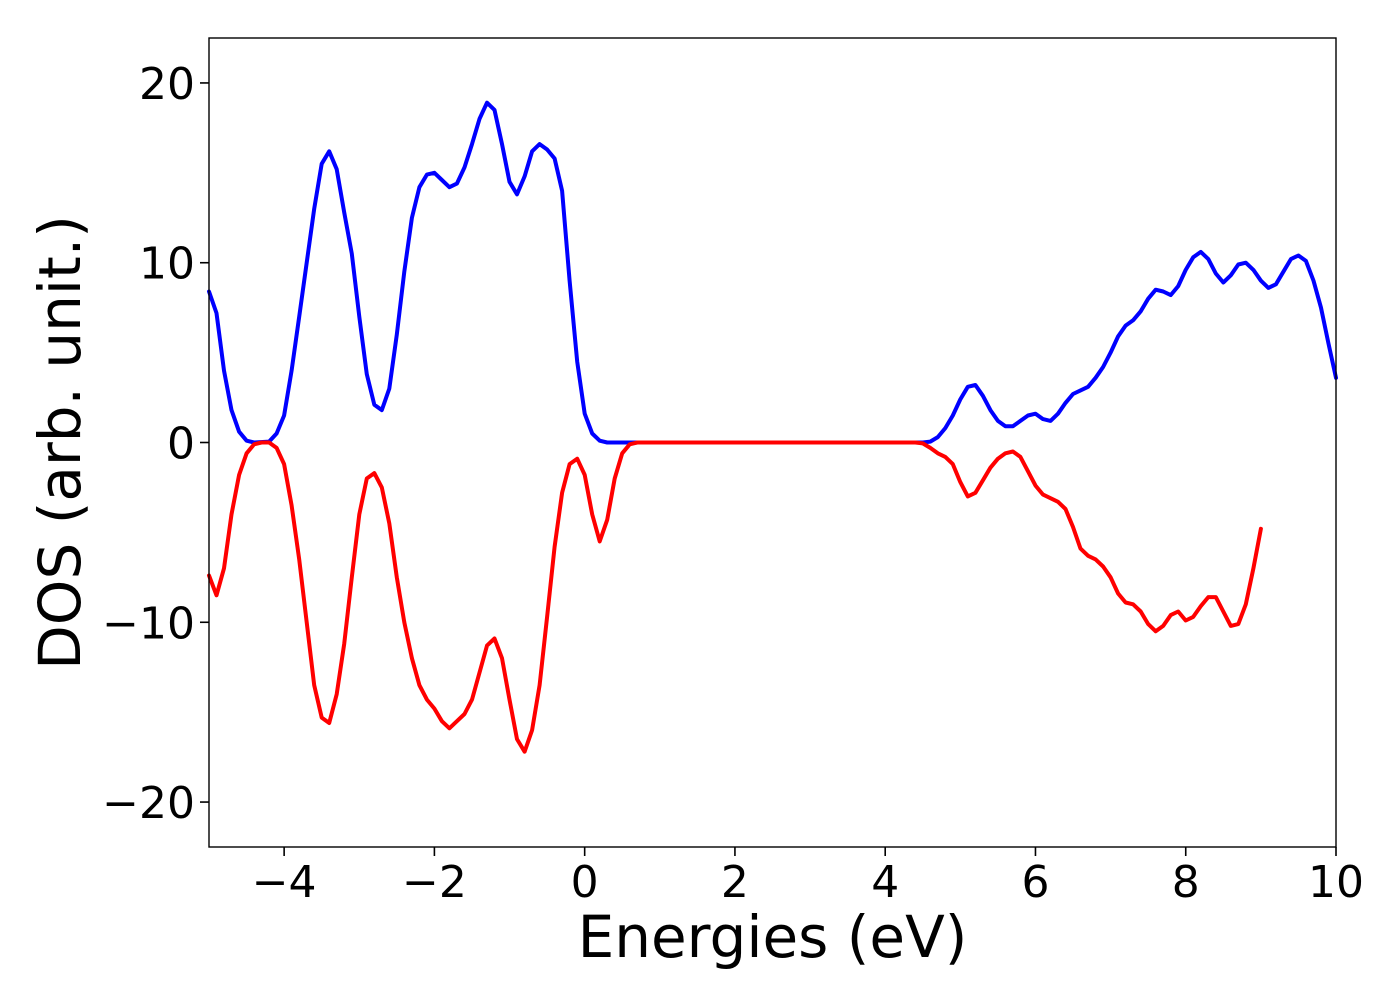 The image size is (1400, 1000). Describe the element at coordinates (60, 442) in the screenshot. I see `y-axis-label: DOS (arb. unit.)` at that location.